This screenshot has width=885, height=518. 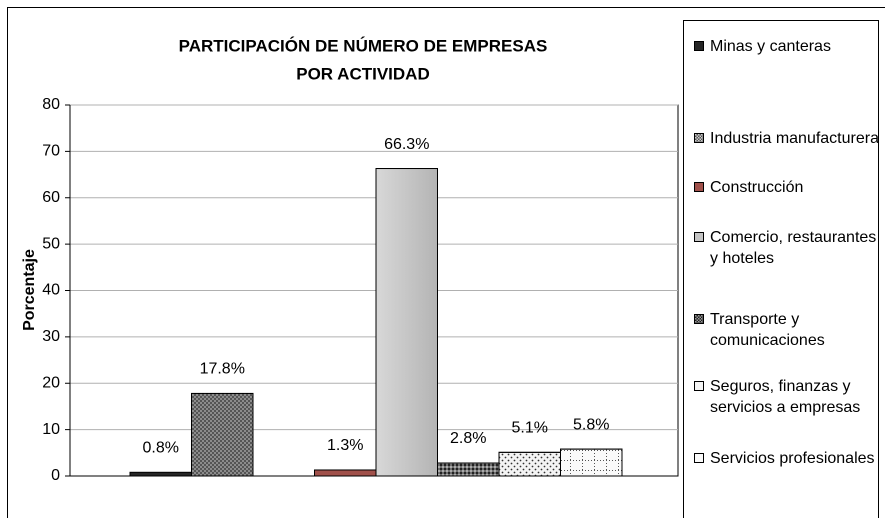 I want to click on y-tick-label: 60, so click(x=51, y=197).